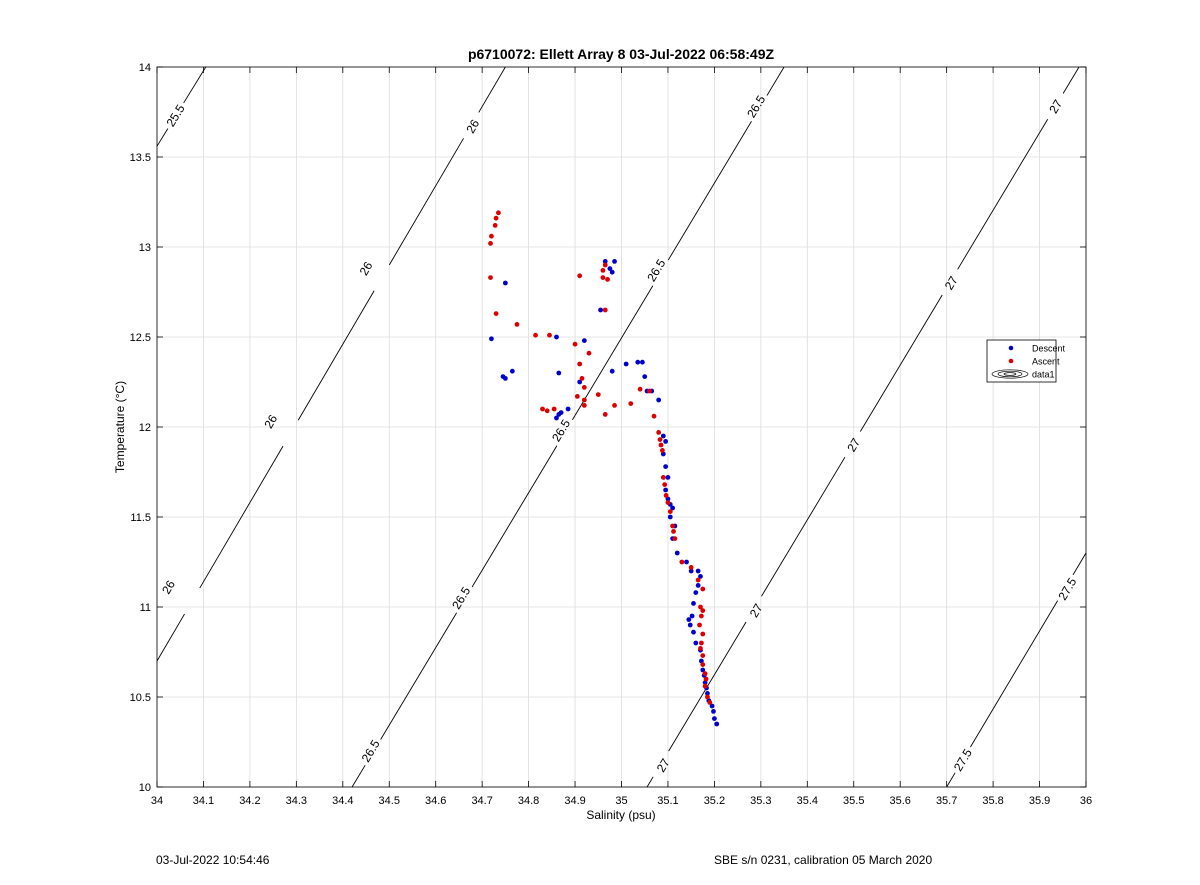 The height and width of the screenshot is (885, 1200). What do you see at coordinates (145, 608) in the screenshot?
I see `y-tick-label: 11` at bounding box center [145, 608].